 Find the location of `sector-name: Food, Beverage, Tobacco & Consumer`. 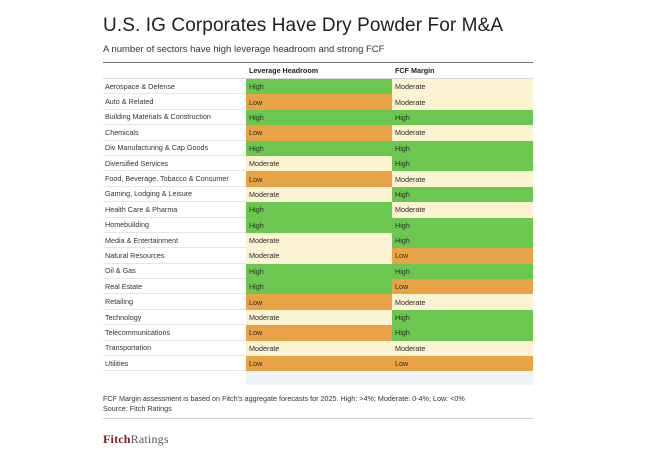

sector-name: Food, Beverage, Tobacco & Consumer is located at coordinates (174, 179).